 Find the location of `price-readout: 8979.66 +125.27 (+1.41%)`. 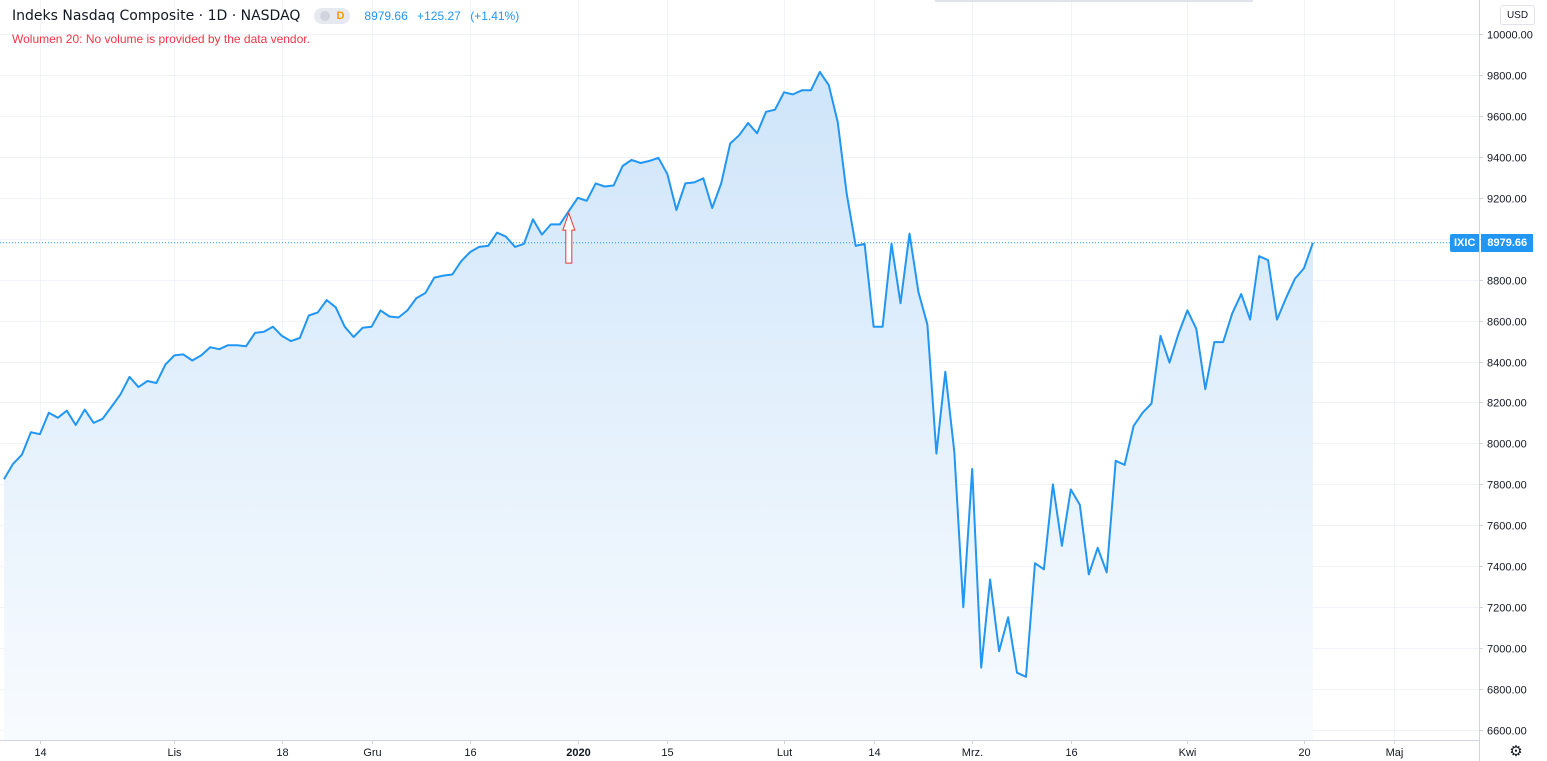

price-readout: 8979.66 +125.27 (+1.41%) is located at coordinates (444, 16).